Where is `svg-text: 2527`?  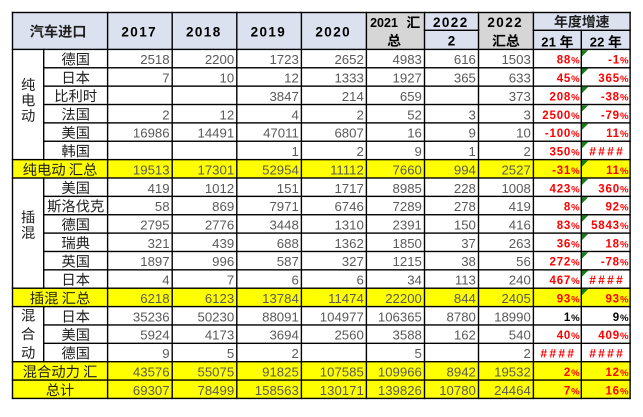
svg-text: 2527 is located at coordinates (515, 169).